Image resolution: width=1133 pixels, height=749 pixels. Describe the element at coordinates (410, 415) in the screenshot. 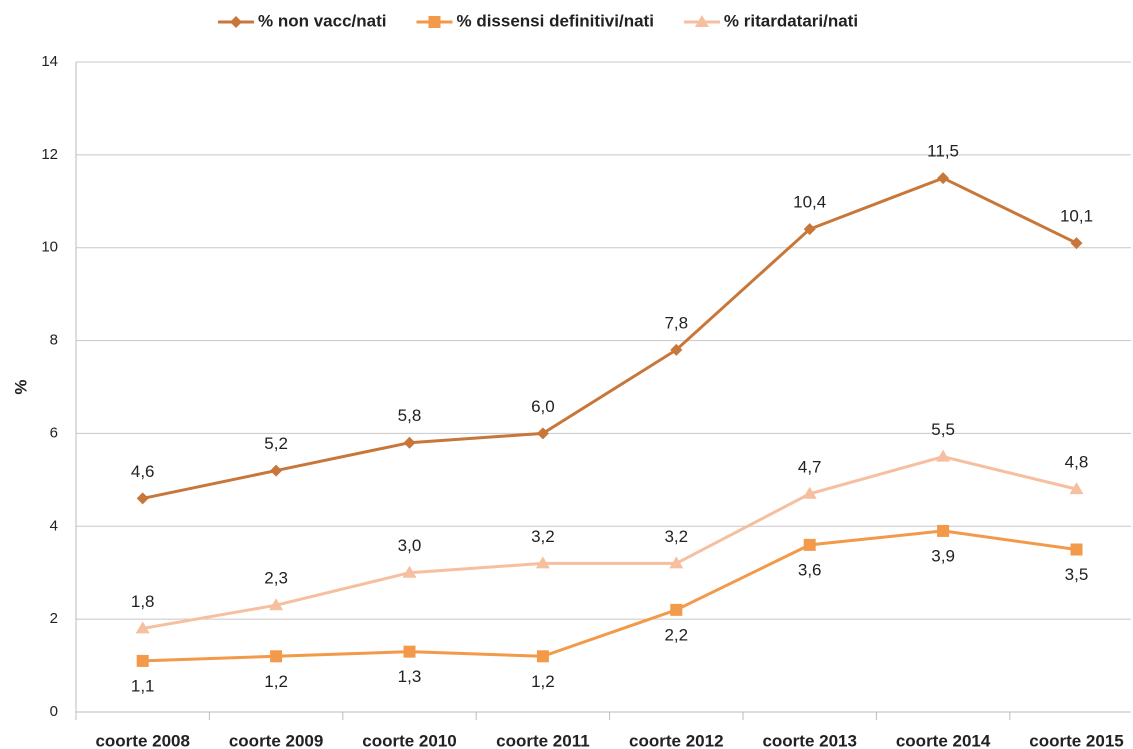

I see `data-label: 5,8` at that location.